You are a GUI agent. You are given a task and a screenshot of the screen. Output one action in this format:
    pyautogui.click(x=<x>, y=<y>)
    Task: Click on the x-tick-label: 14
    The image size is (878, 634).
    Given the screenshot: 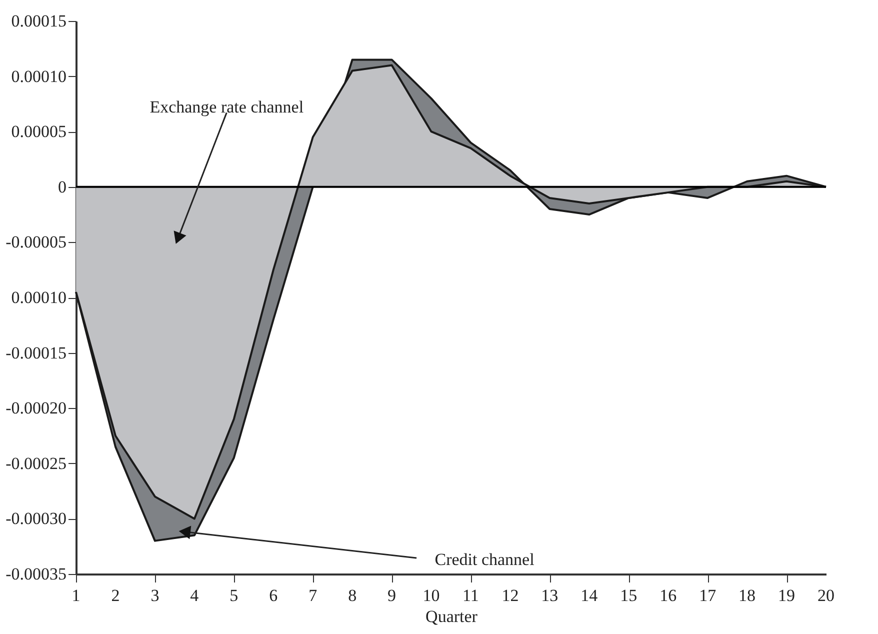 What is the action you would take?
    pyautogui.click(x=589, y=595)
    